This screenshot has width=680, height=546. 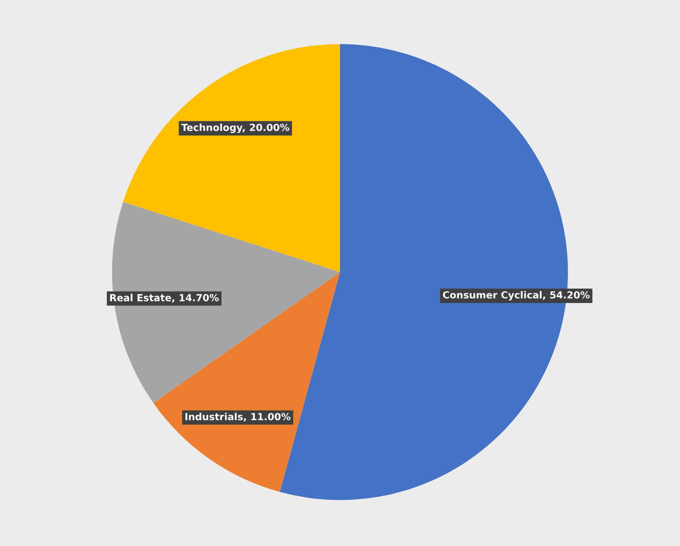 What do you see at coordinates (164, 298) in the screenshot?
I see `slice-label: Real Estate, 14.70%` at bounding box center [164, 298].